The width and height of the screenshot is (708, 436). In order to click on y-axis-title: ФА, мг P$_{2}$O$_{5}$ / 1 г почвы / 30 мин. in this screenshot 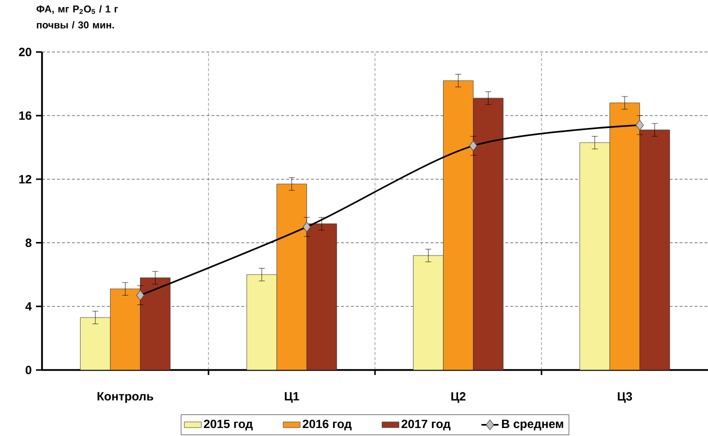, I will do `click(77, 17)`.